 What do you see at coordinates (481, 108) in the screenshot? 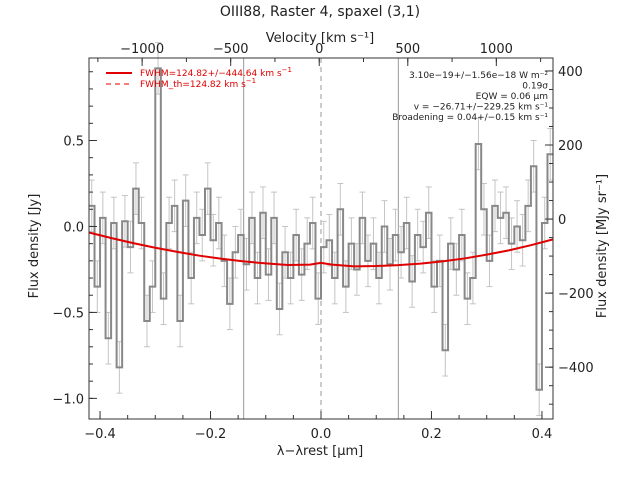
I see `annotation-line: v = −26.71+/−229.25 km s⁻¹` at bounding box center [481, 108].